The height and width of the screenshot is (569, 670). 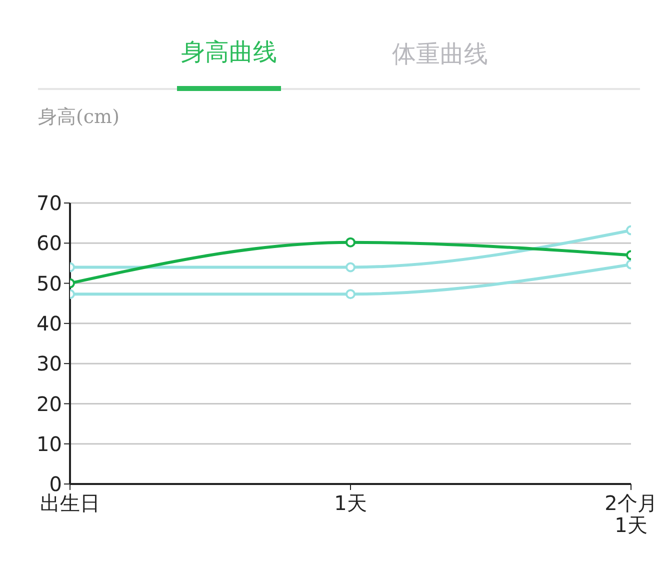 I want to click on x-tick-label: 1天, so click(x=350, y=503).